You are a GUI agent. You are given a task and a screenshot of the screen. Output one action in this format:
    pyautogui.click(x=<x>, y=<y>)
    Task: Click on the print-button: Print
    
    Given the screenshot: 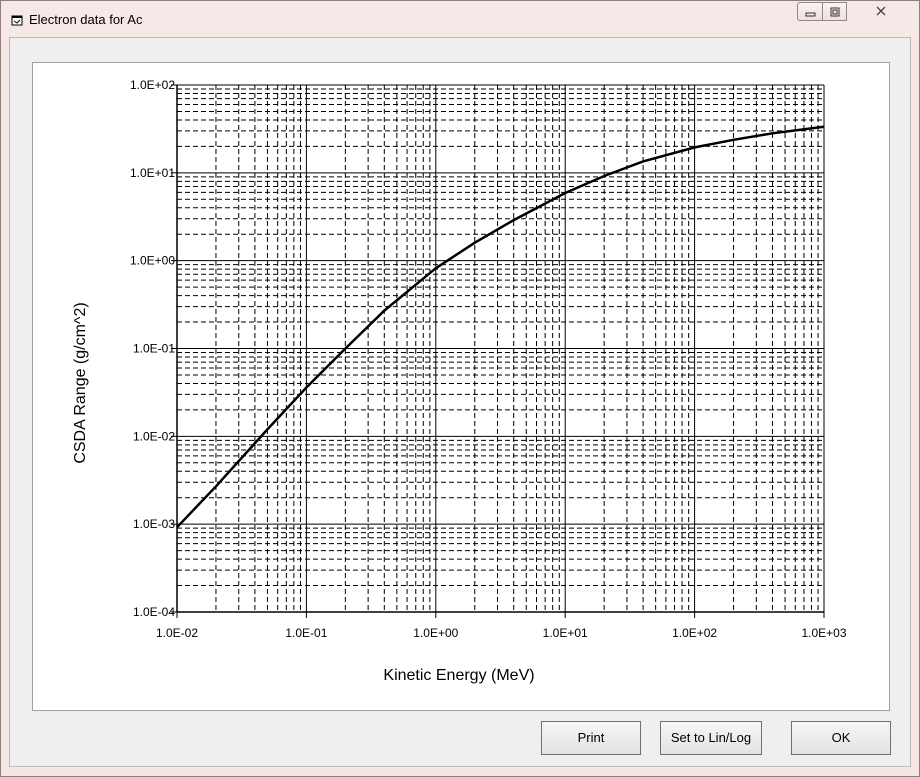 What is the action you would take?
    pyautogui.click(x=591, y=738)
    